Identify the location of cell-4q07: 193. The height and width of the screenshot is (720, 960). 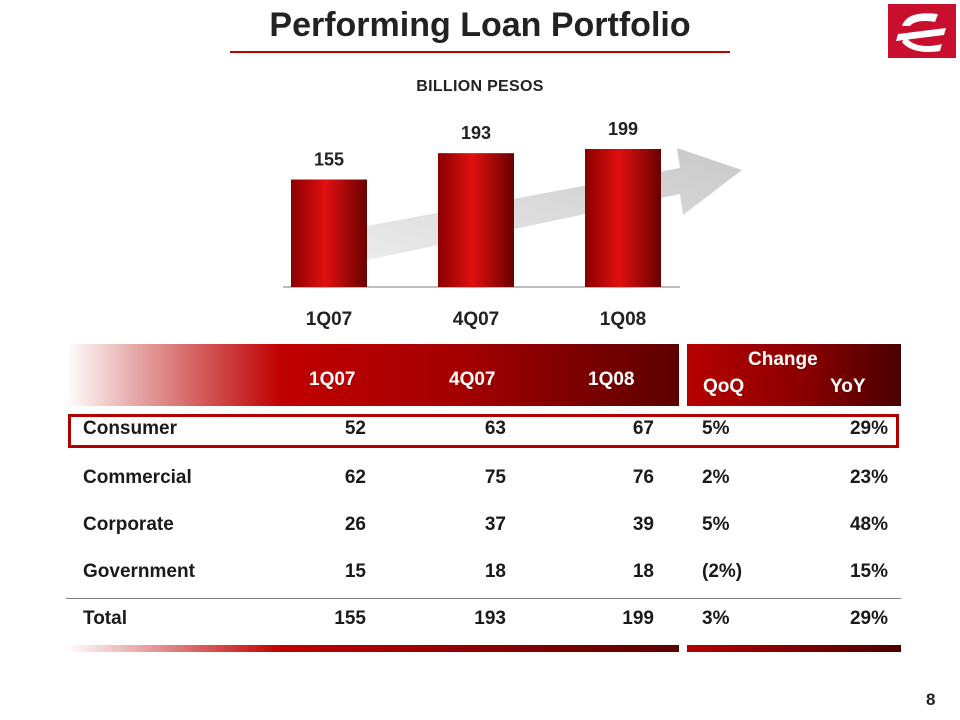
(490, 618).